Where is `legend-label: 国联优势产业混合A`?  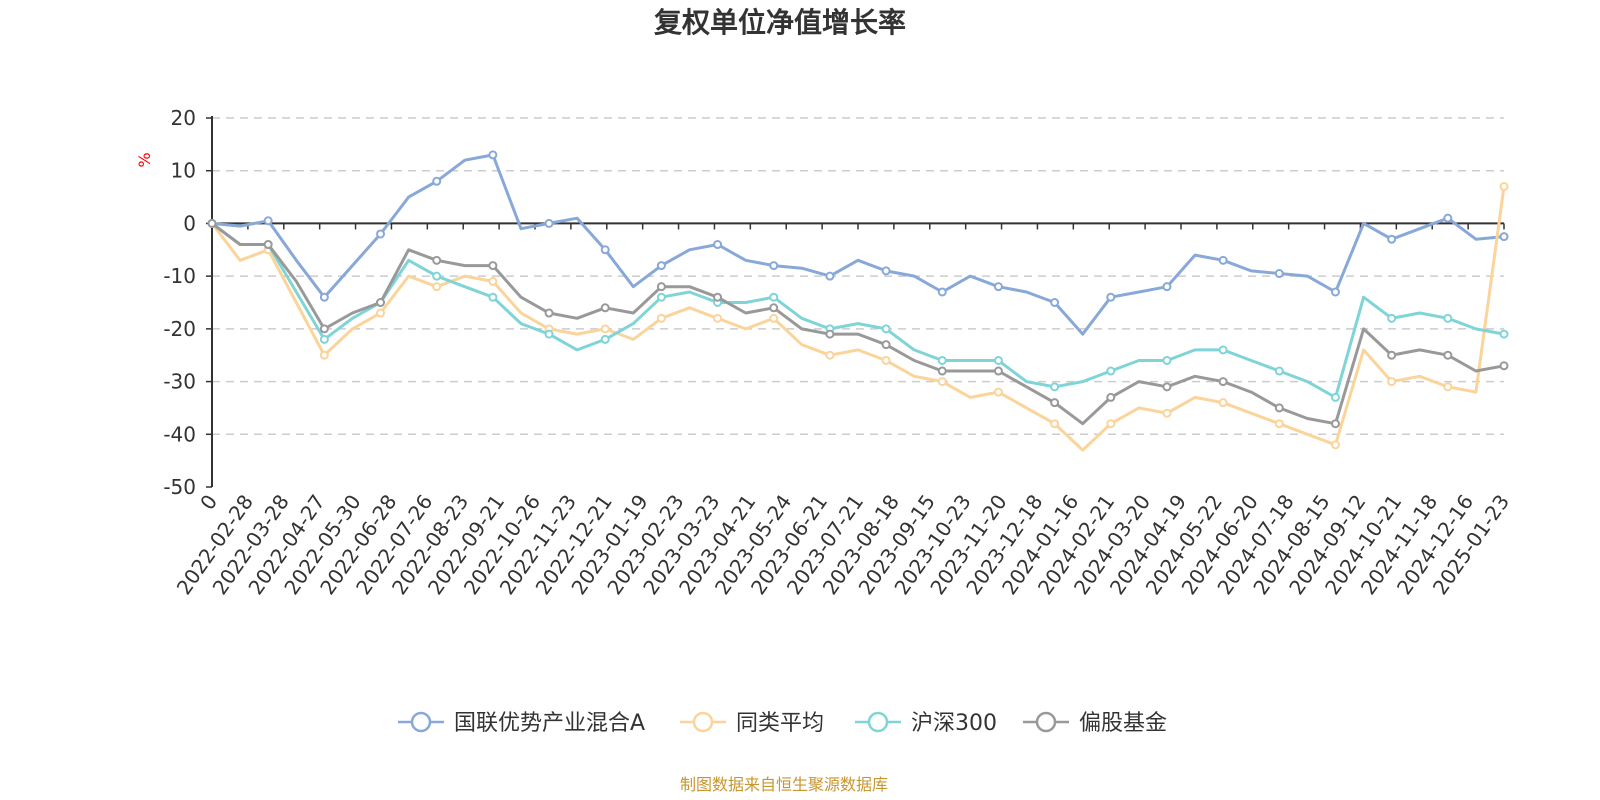
legend-label: 国联优势产业混合A is located at coordinates (549, 723).